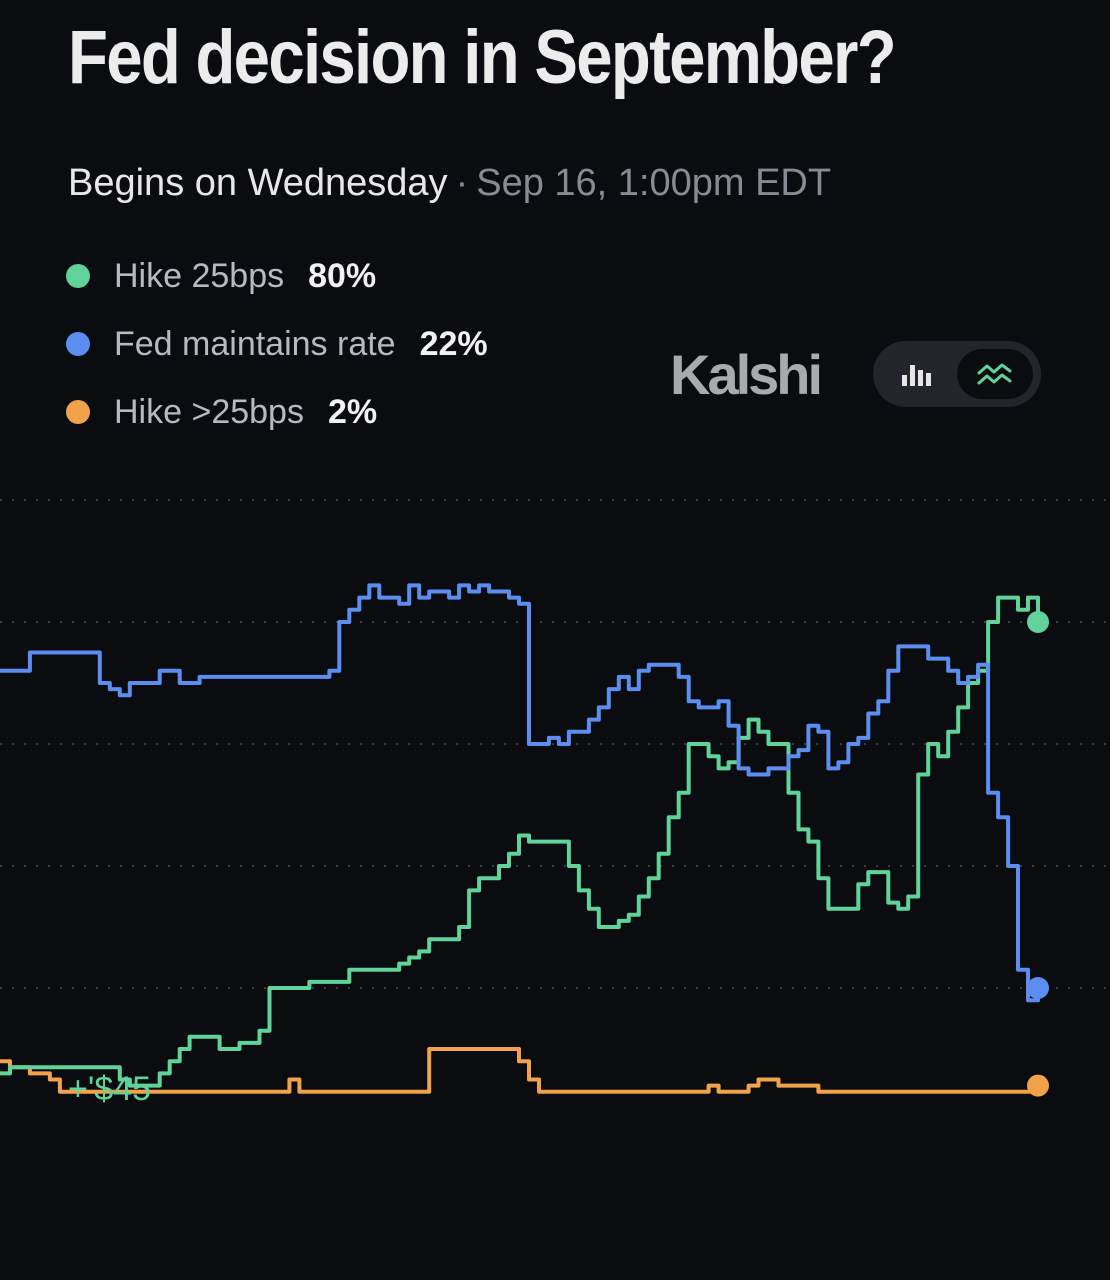 The height and width of the screenshot is (1280, 1110). Describe the element at coordinates (258, 183) in the screenshot. I see `begins-label: Begins on Wednesday` at that location.